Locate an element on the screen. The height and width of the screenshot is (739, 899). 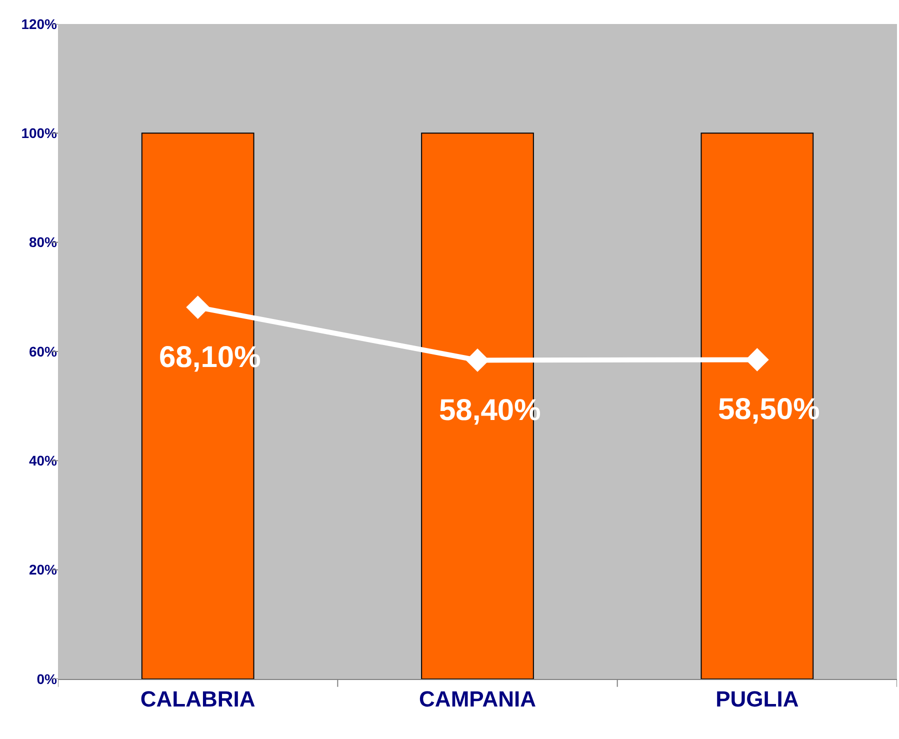
y-tick-label: 120% is located at coordinates (39, 24).